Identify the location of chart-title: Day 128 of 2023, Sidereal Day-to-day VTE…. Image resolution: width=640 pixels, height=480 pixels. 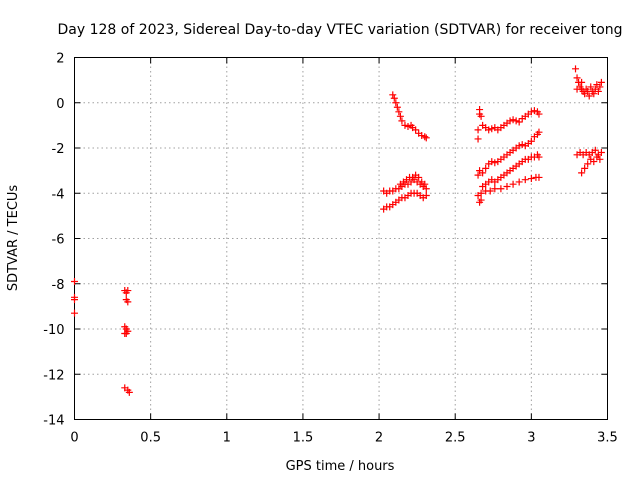
(339, 30).